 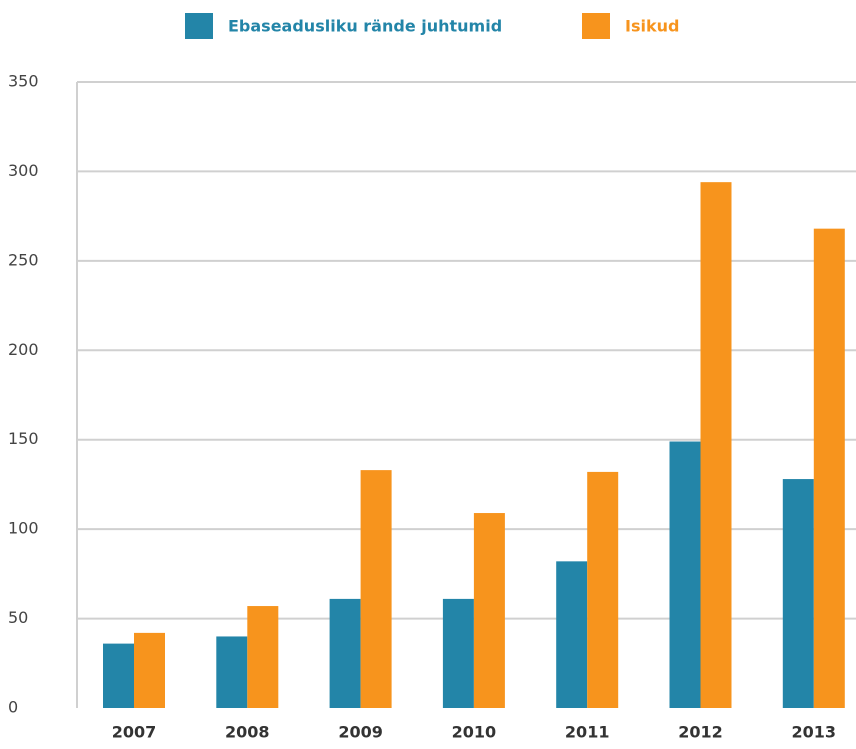 What do you see at coordinates (652, 26) in the screenshot?
I see `legend-label: Isikud` at bounding box center [652, 26].